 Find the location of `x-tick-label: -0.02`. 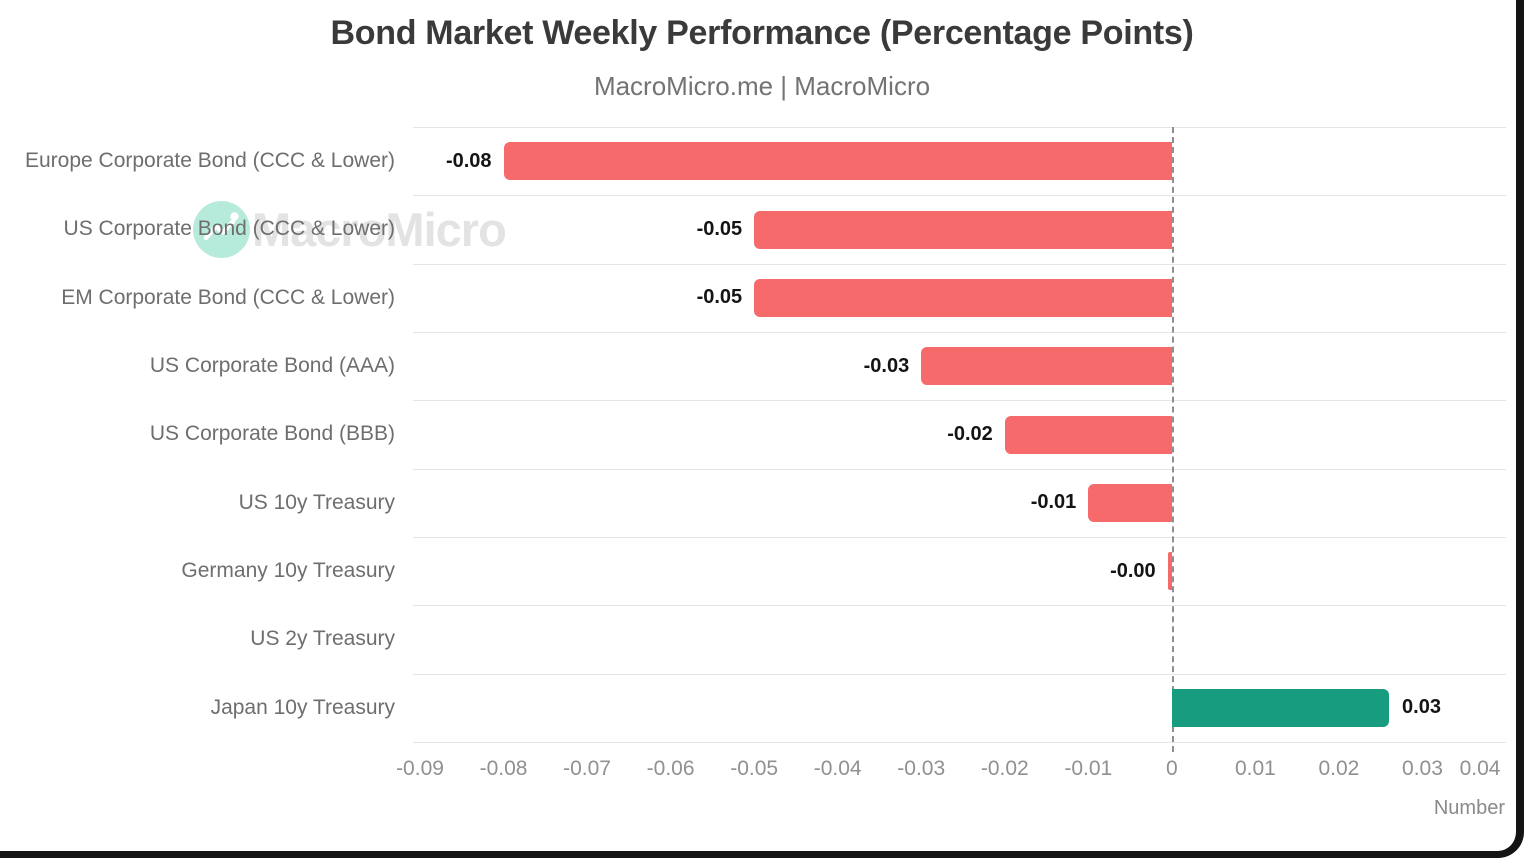

x-tick-label: -0.02 is located at coordinates (1004, 768).